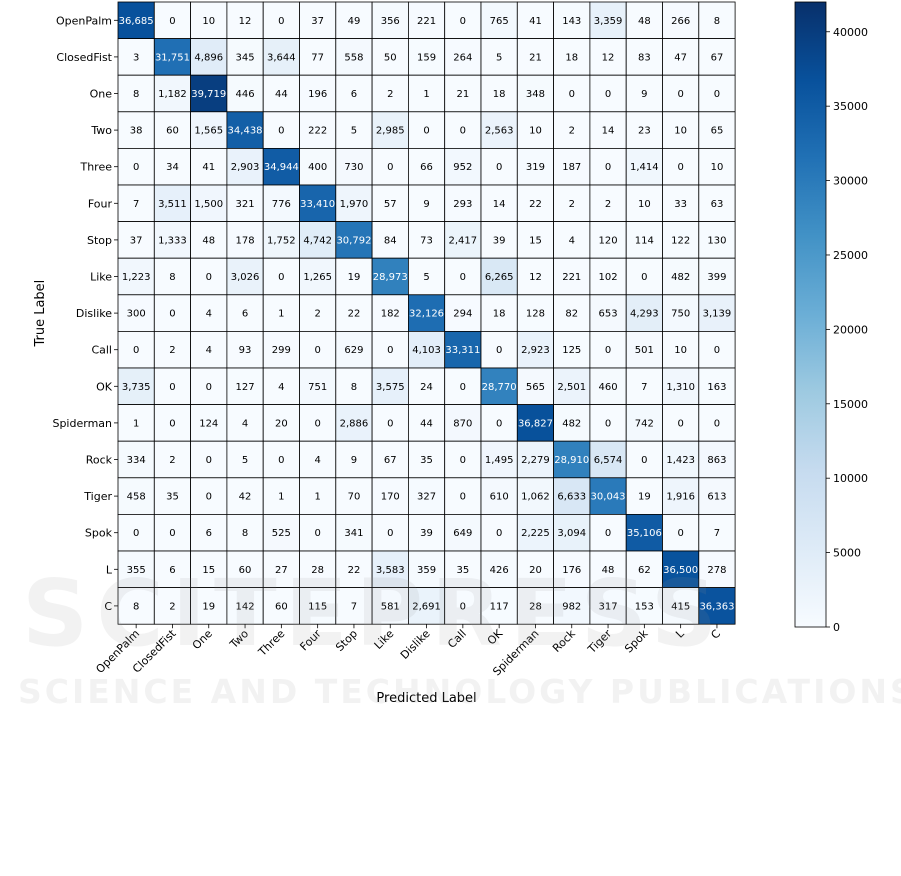  I want to click on cell-value-label: 6,265, so click(499, 277).